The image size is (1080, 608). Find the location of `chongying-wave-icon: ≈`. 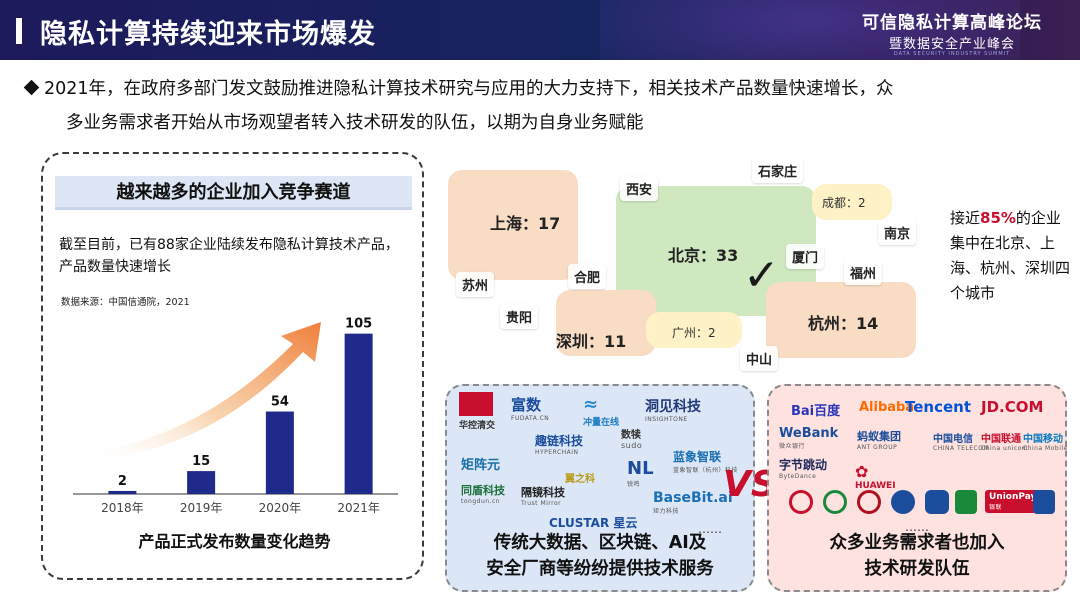

chongying-wave-icon: ≈ is located at coordinates (591, 404).